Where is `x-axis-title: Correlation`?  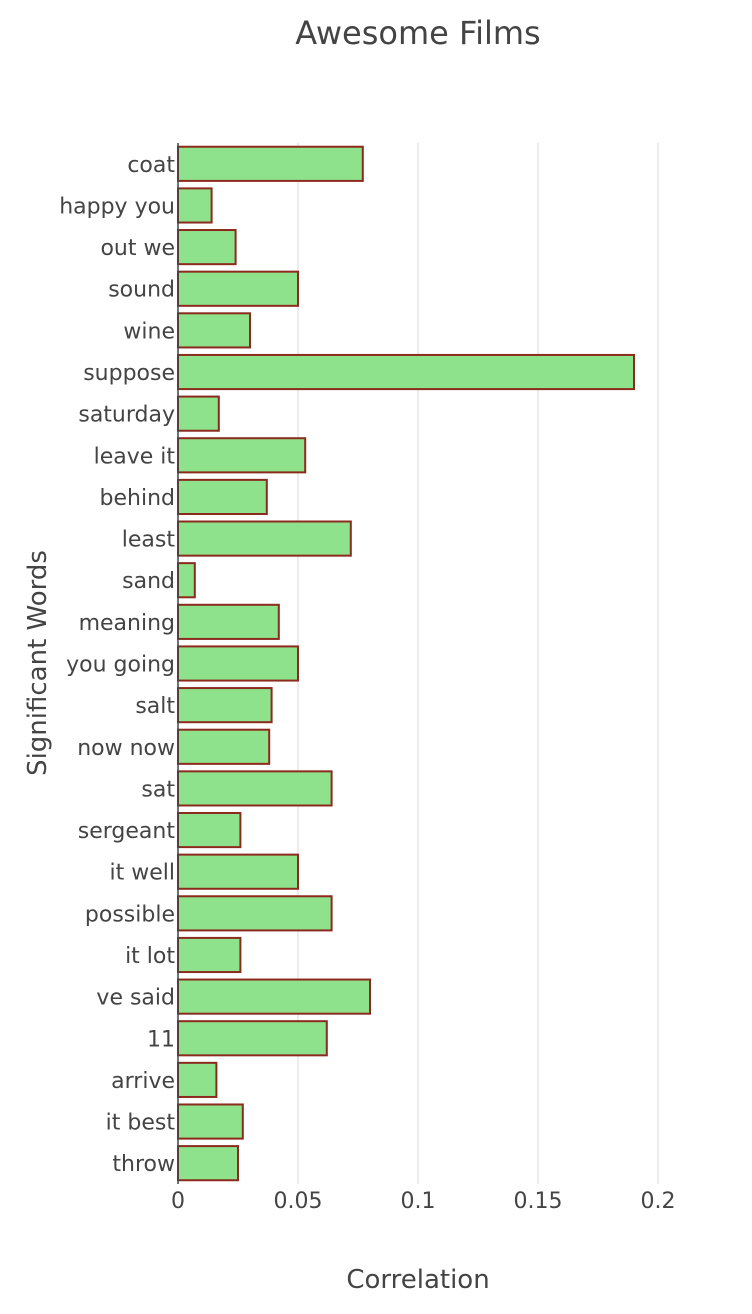
x-axis-title: Correlation is located at coordinates (417, 1280).